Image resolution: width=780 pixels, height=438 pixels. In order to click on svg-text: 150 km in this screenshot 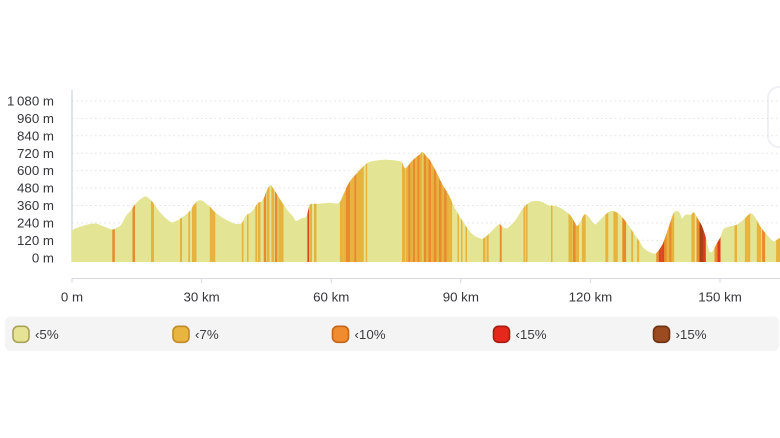, I will do `click(720, 297)`.